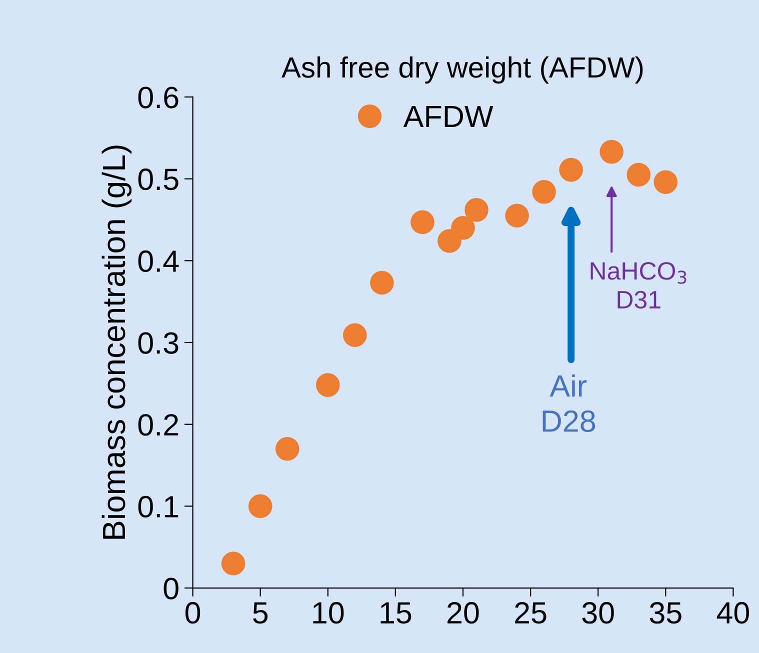 This screenshot has height=653, width=759. I want to click on y-tick-label: 0.6, so click(158, 97).